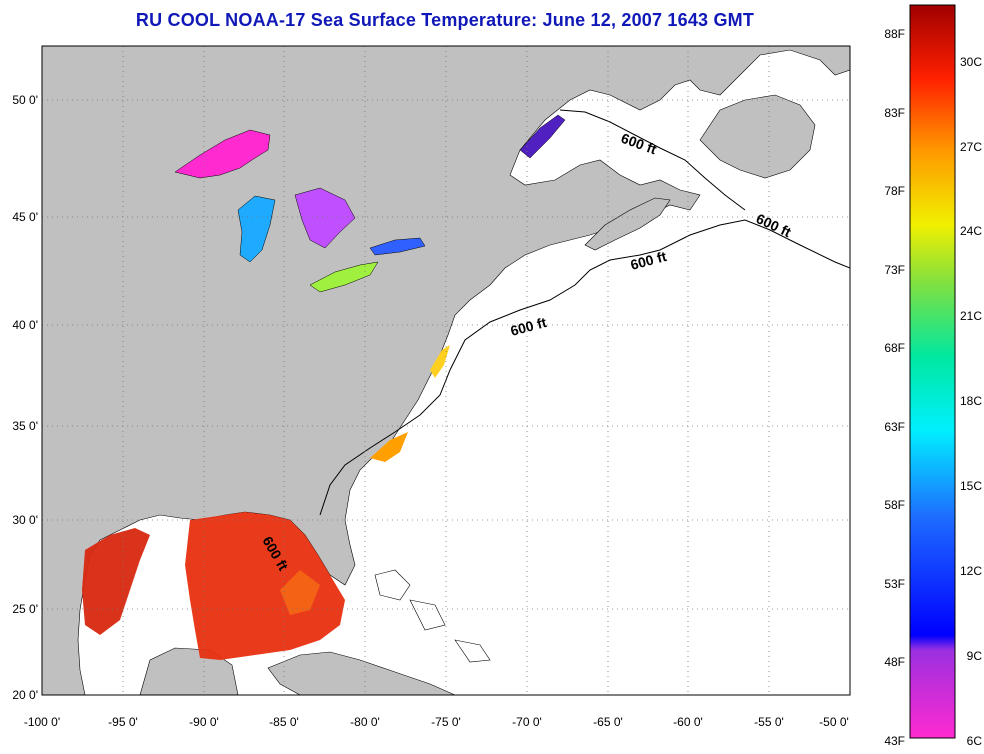 Image resolution: width=984 pixels, height=754 pixels. What do you see at coordinates (25, 325) in the screenshot?
I see `lat-tick-label: 40 0'` at bounding box center [25, 325].